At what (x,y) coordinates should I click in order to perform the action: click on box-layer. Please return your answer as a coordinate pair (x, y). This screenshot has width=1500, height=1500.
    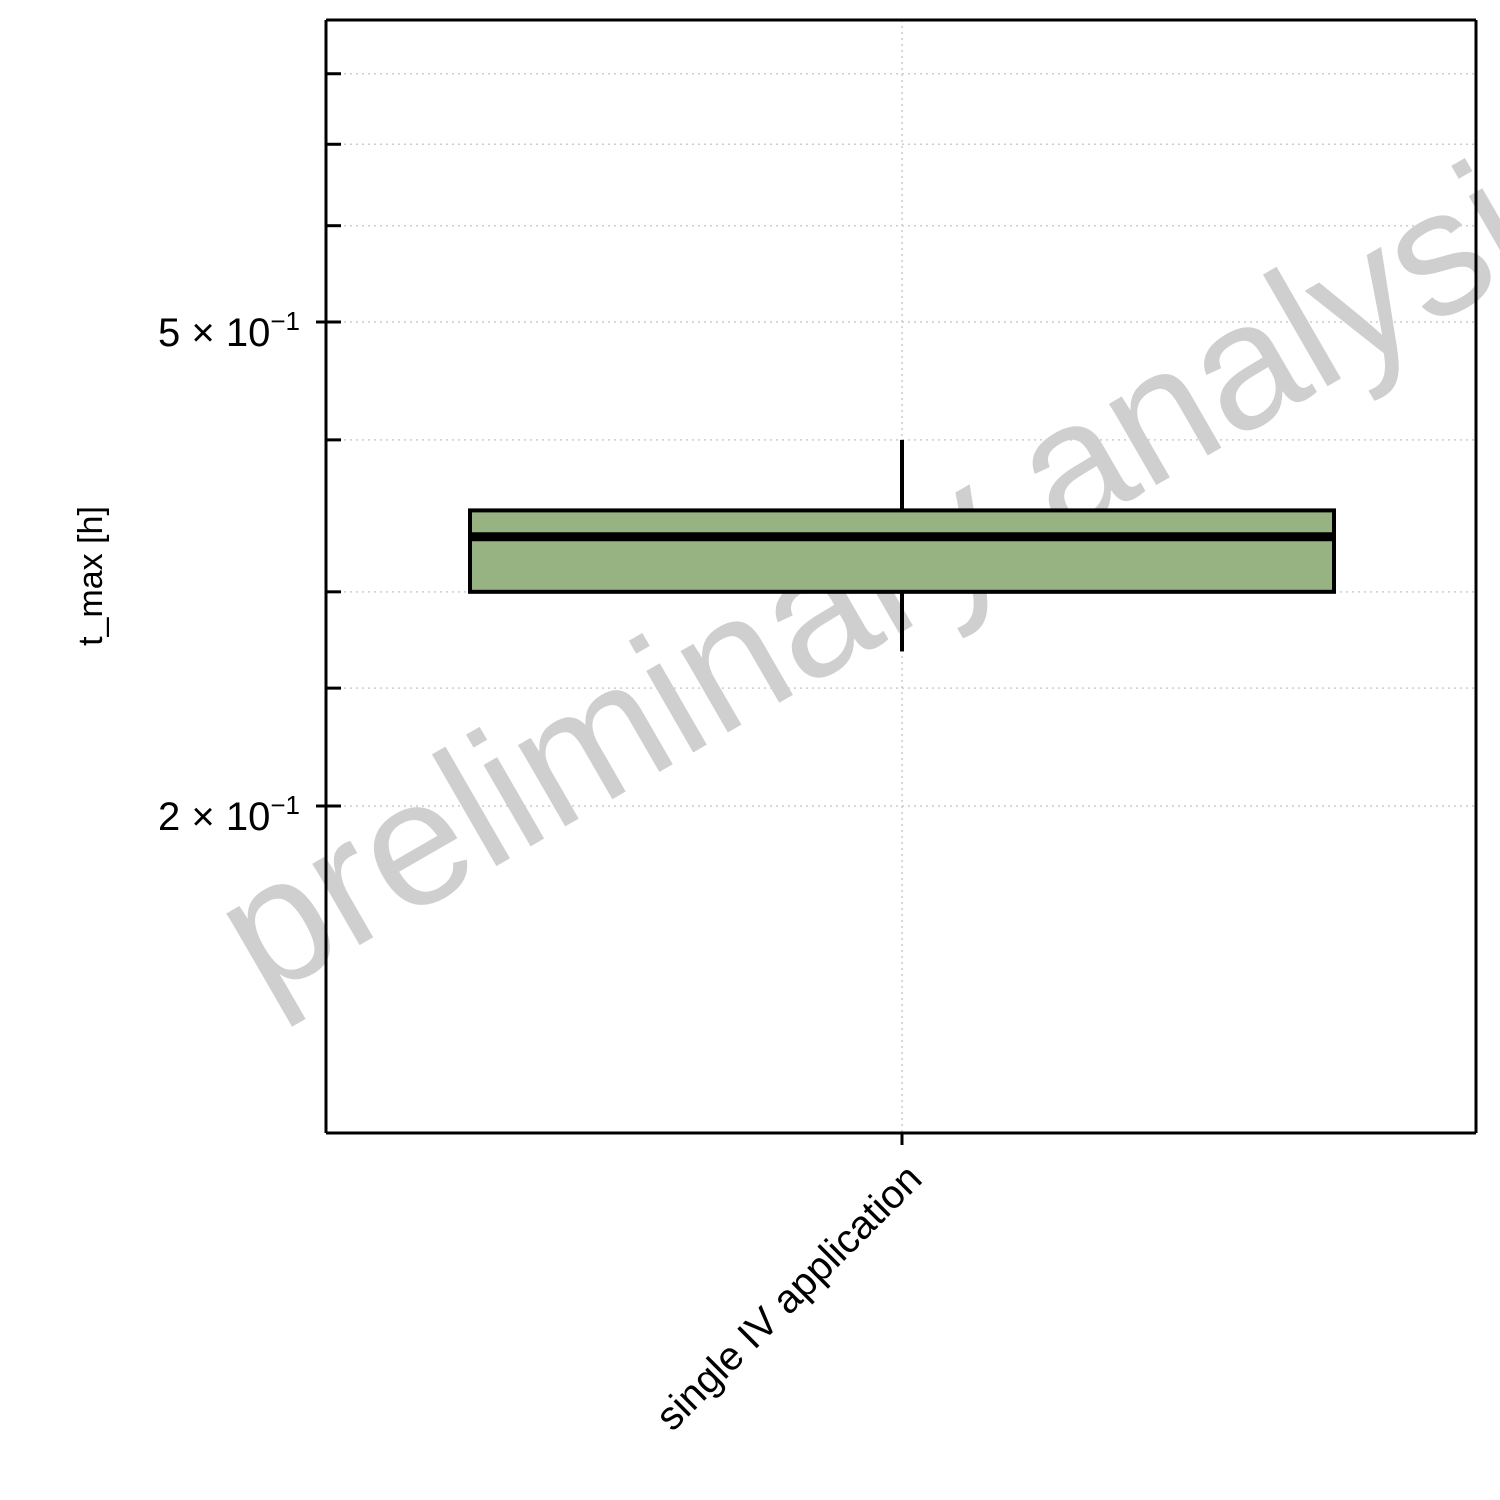
    Looking at the image, I should click on (902, 545).